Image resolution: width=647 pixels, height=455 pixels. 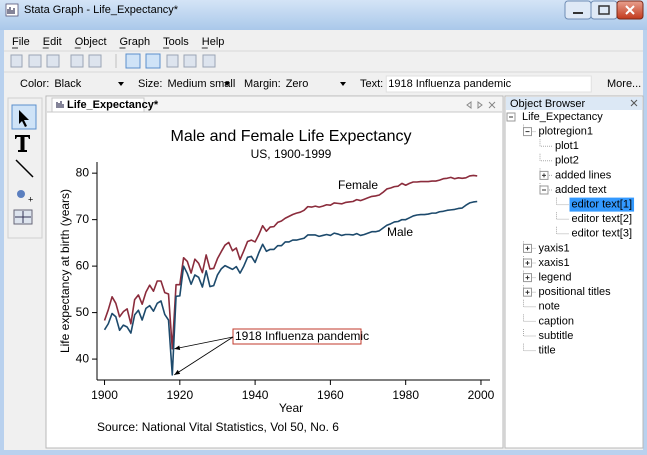 I want to click on marker-plus: +, so click(x=30, y=199).